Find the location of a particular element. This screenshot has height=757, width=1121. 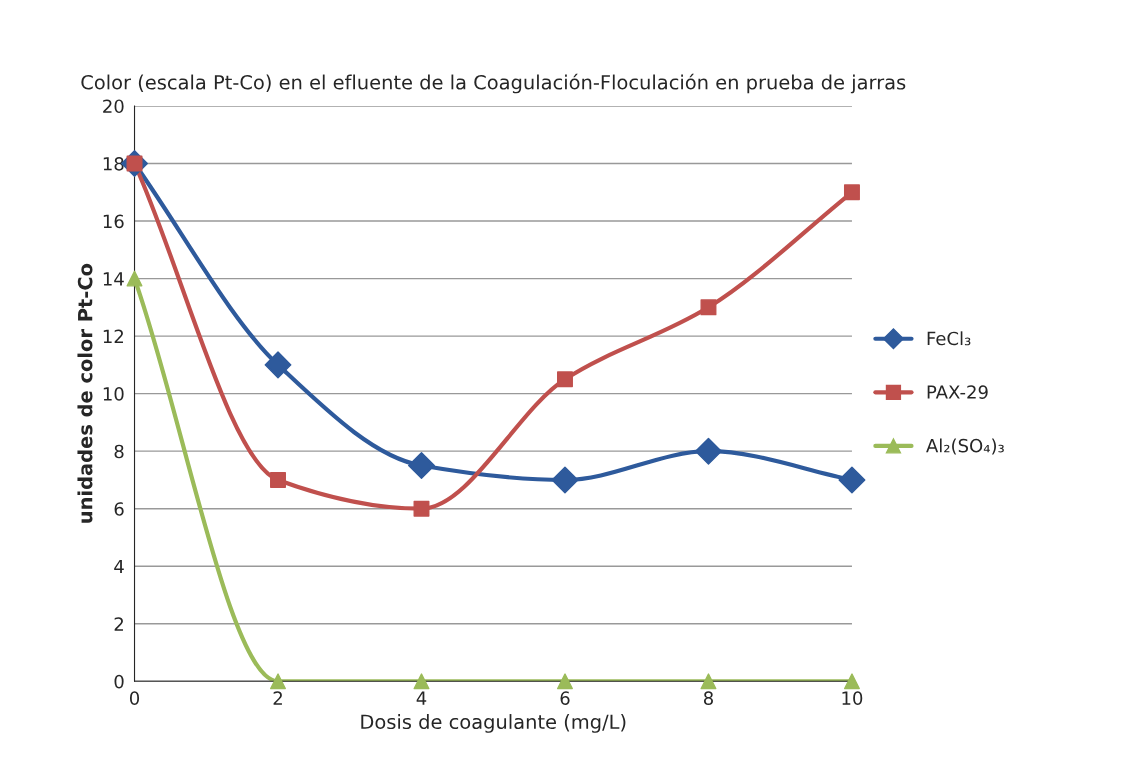

x-tick-label: 8 is located at coordinates (708, 698).